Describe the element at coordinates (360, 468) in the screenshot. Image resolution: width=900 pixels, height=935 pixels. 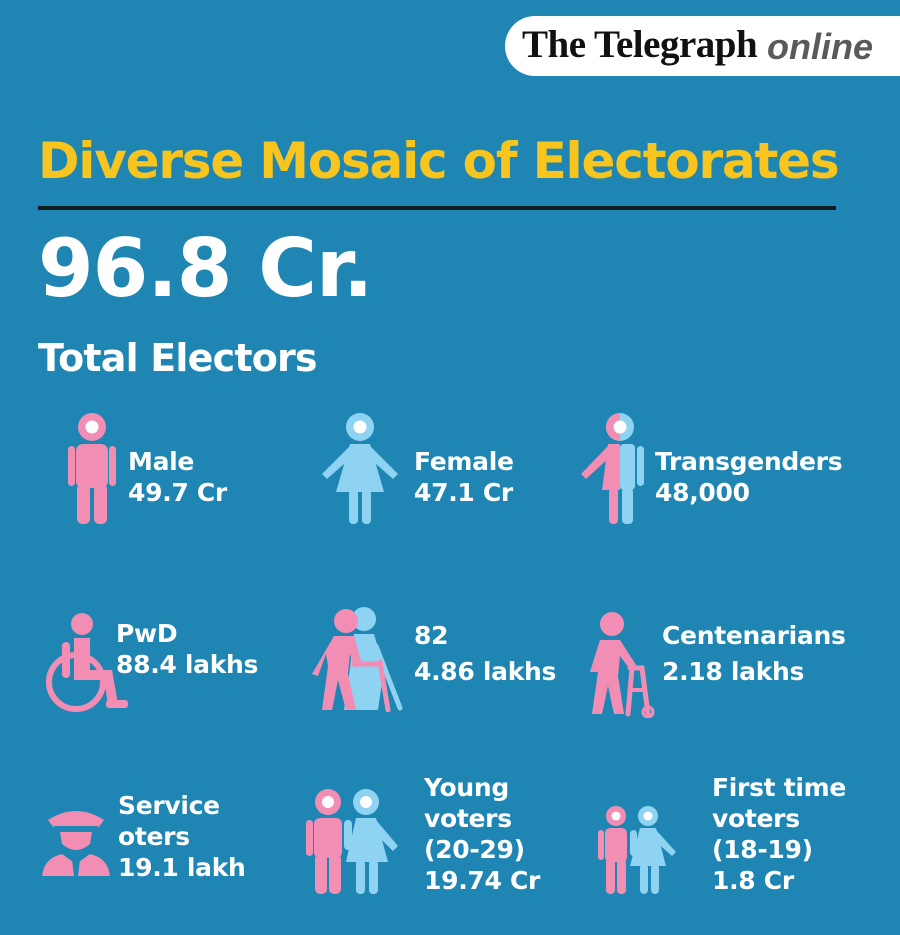
I see `female-icon` at that location.